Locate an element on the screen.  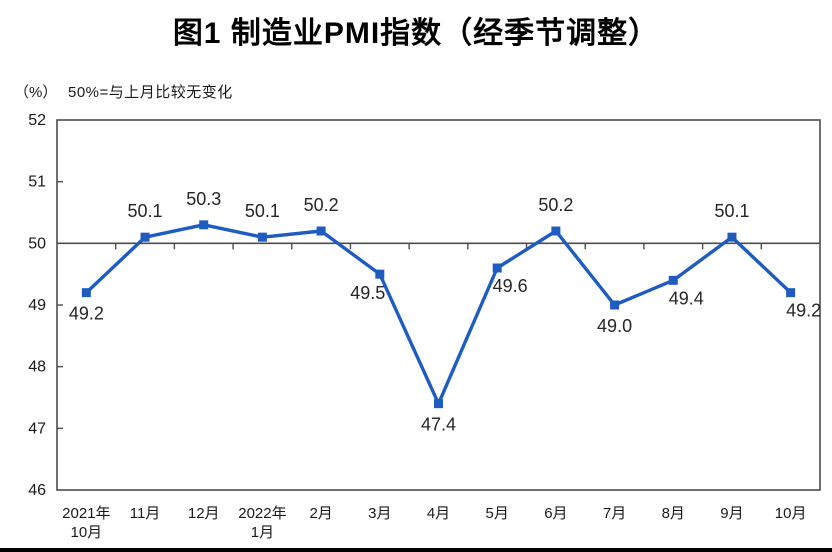
y-axis: 46 47 48 49 50 51 52 is located at coordinates (45, 305).